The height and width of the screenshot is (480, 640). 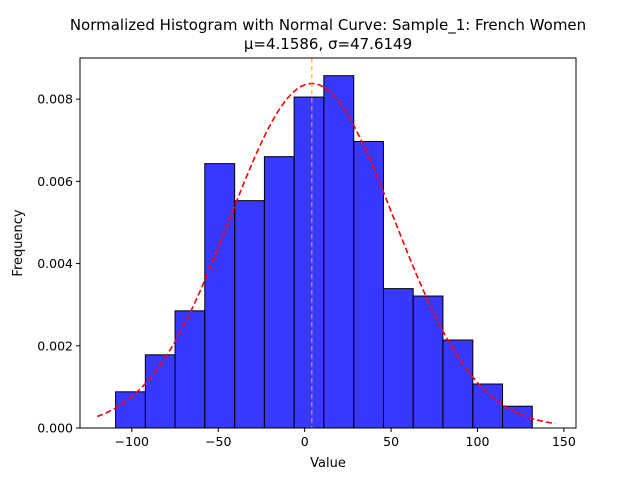 I want to click on y-tick-label: 0.006, so click(x=55, y=181).